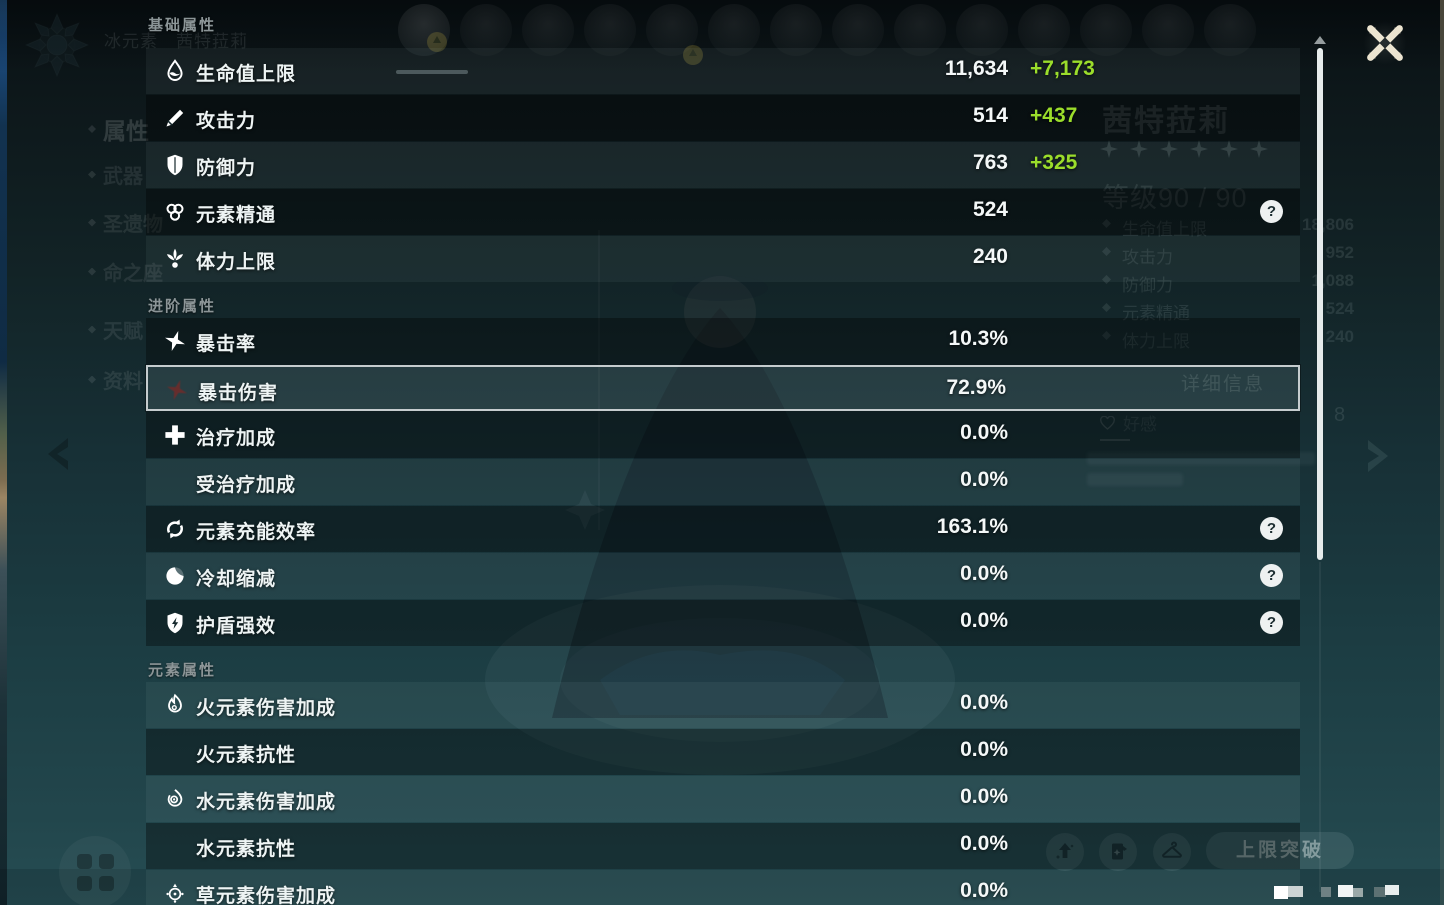 Image resolution: width=1444 pixels, height=905 pixels. What do you see at coordinates (1128, 422) in the screenshot?
I see `friendship-label: 好感` at bounding box center [1128, 422].